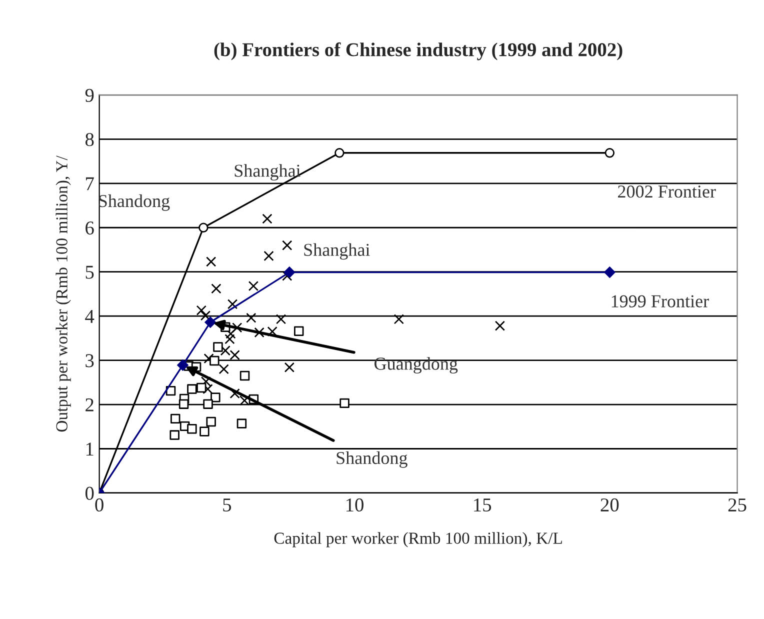 The width and height of the screenshot is (764, 619). Describe the element at coordinates (89, 493) in the screenshot. I see `y-tick-label: 0` at that location.